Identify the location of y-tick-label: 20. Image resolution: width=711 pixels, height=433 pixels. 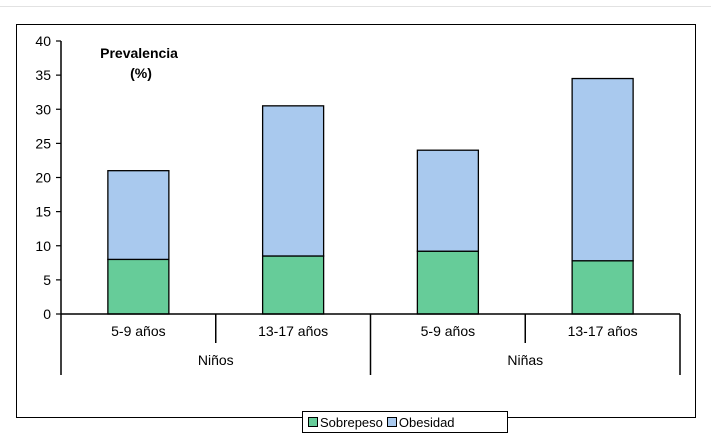
(43, 178).